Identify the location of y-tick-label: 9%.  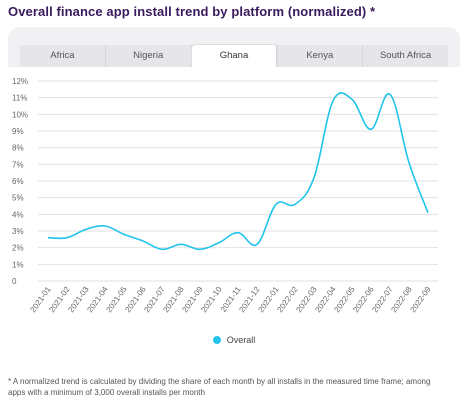
(18, 131).